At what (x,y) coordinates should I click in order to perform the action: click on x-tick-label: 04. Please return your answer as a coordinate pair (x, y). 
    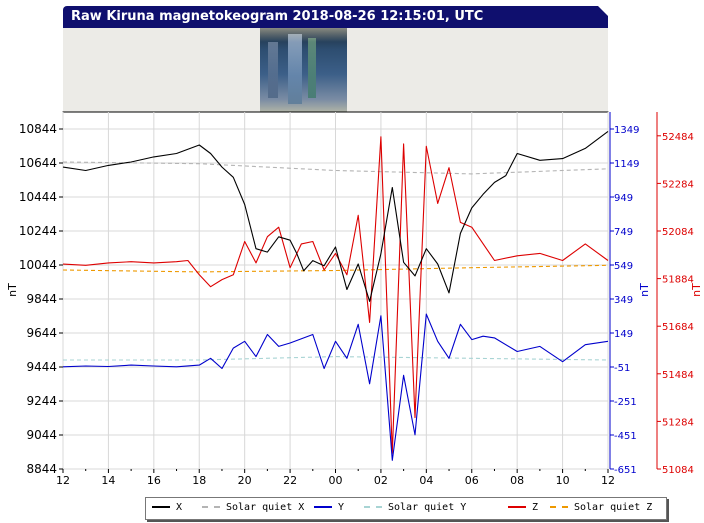
    Looking at the image, I should click on (426, 480).